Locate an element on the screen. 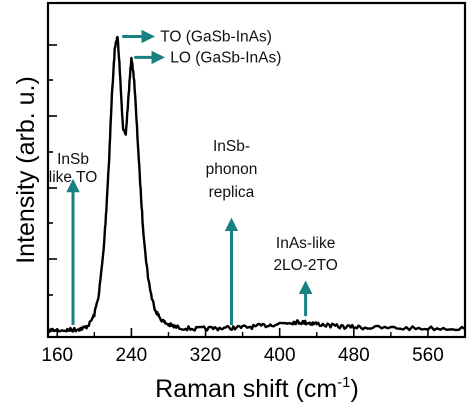 The image size is (475, 407). x-axis-title-sup: -1 is located at coordinates (343, 382).